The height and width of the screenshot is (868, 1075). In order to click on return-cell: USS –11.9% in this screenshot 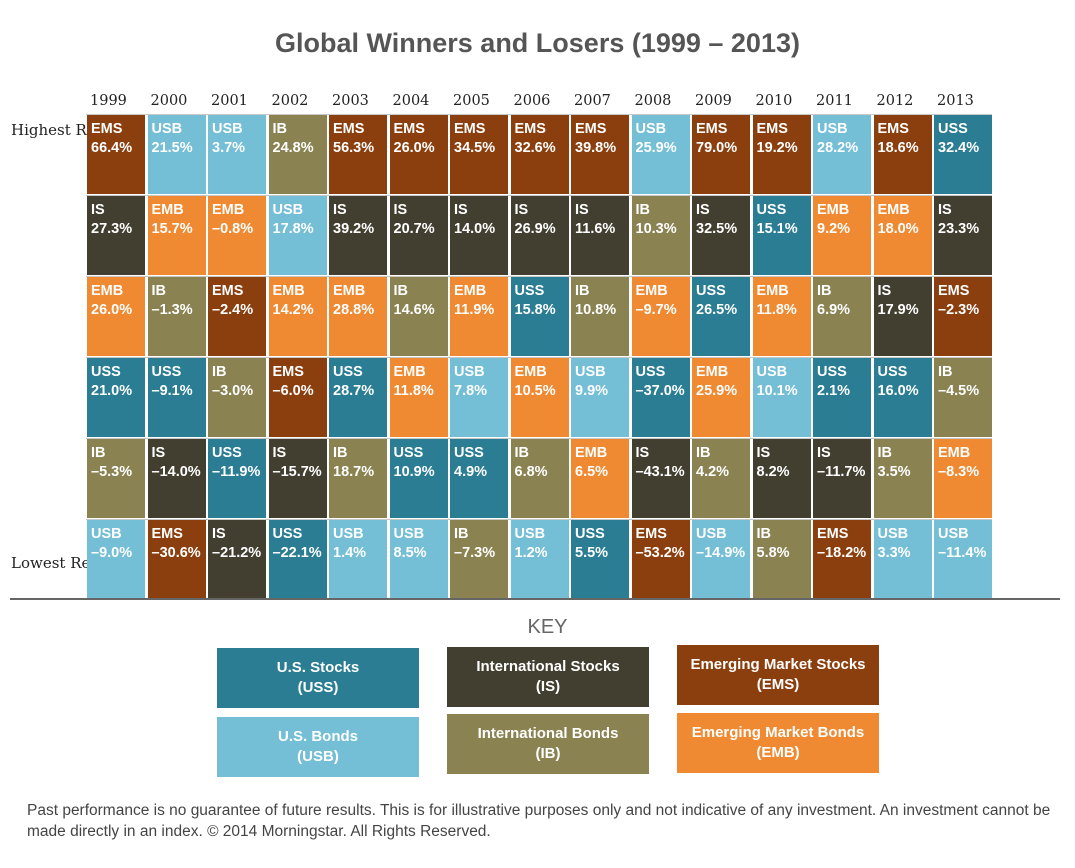, I will do `click(237, 478)`.